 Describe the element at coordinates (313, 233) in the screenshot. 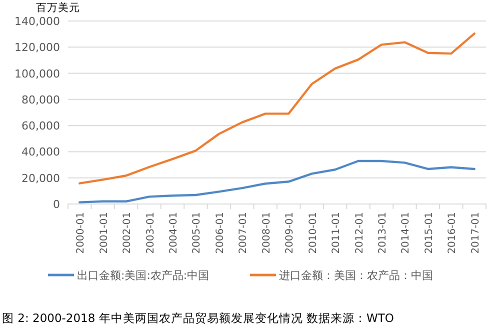

I see `x-tick-label: 2010-01` at that location.